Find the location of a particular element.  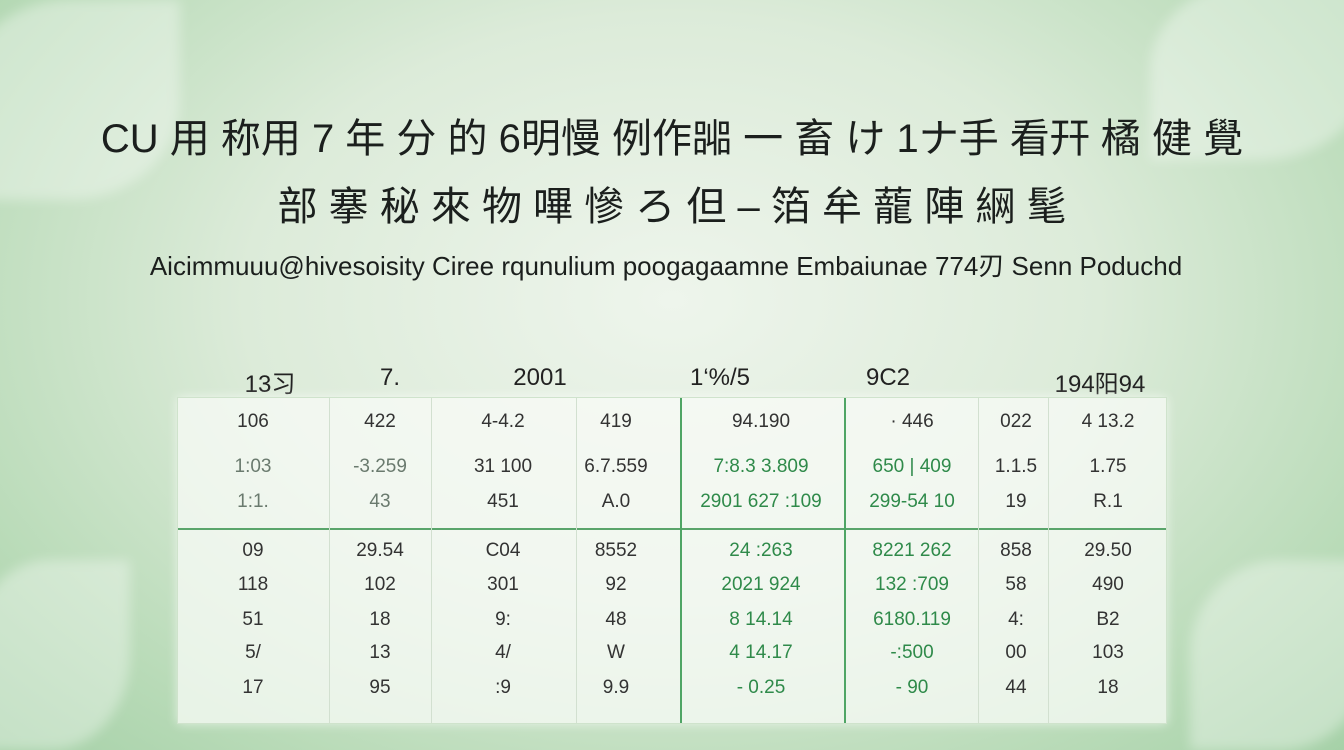

table-cell: 4 14.17 is located at coordinates (761, 652).